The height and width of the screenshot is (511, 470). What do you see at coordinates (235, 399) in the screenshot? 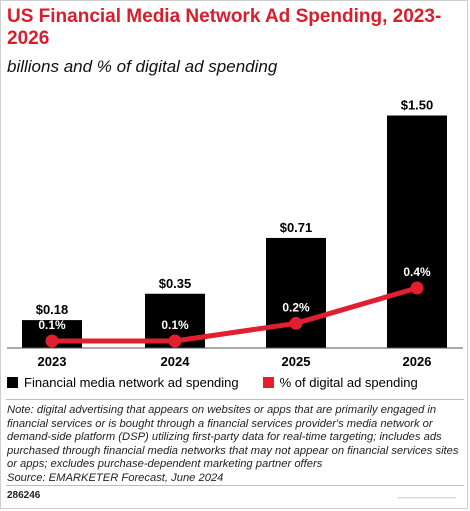
I see `divider` at bounding box center [235, 399].